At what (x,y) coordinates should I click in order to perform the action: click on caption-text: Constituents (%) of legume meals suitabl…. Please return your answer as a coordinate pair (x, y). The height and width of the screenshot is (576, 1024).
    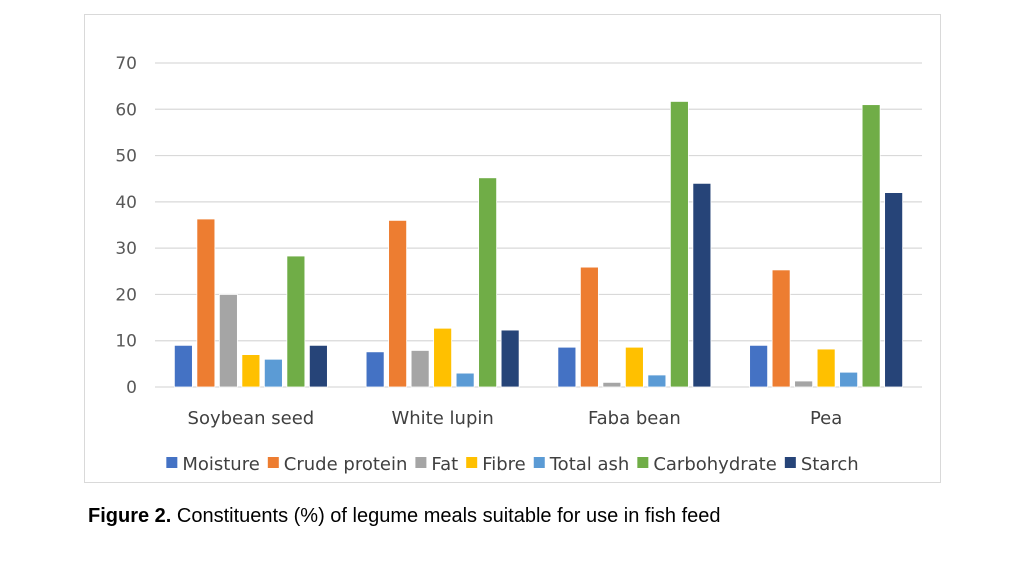
    Looking at the image, I should click on (446, 516).